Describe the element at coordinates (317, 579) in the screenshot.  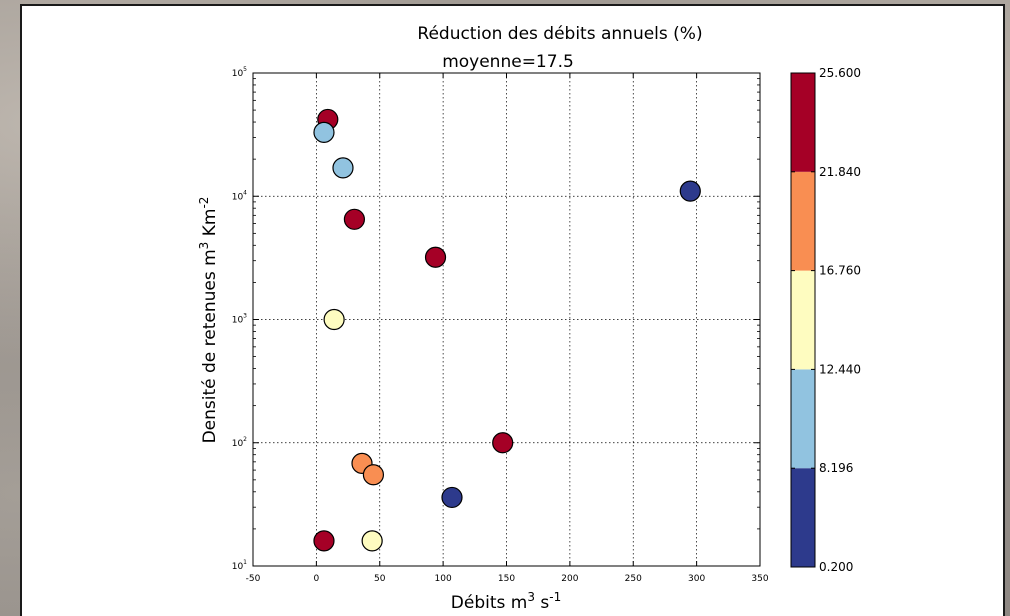
I see `x-tick-label: 0` at that location.